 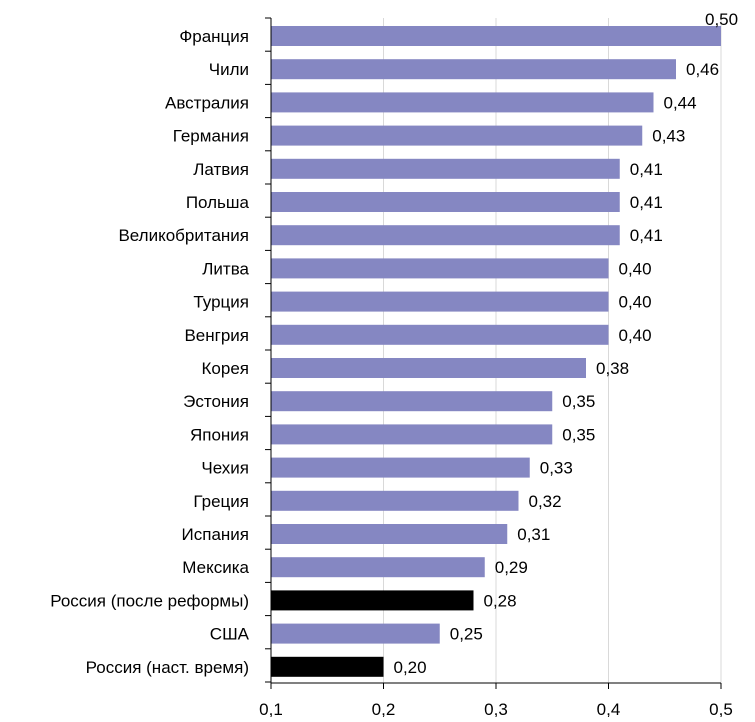 What do you see at coordinates (721, 708) in the screenshot?
I see `x-tick-label: 0,5` at bounding box center [721, 708].